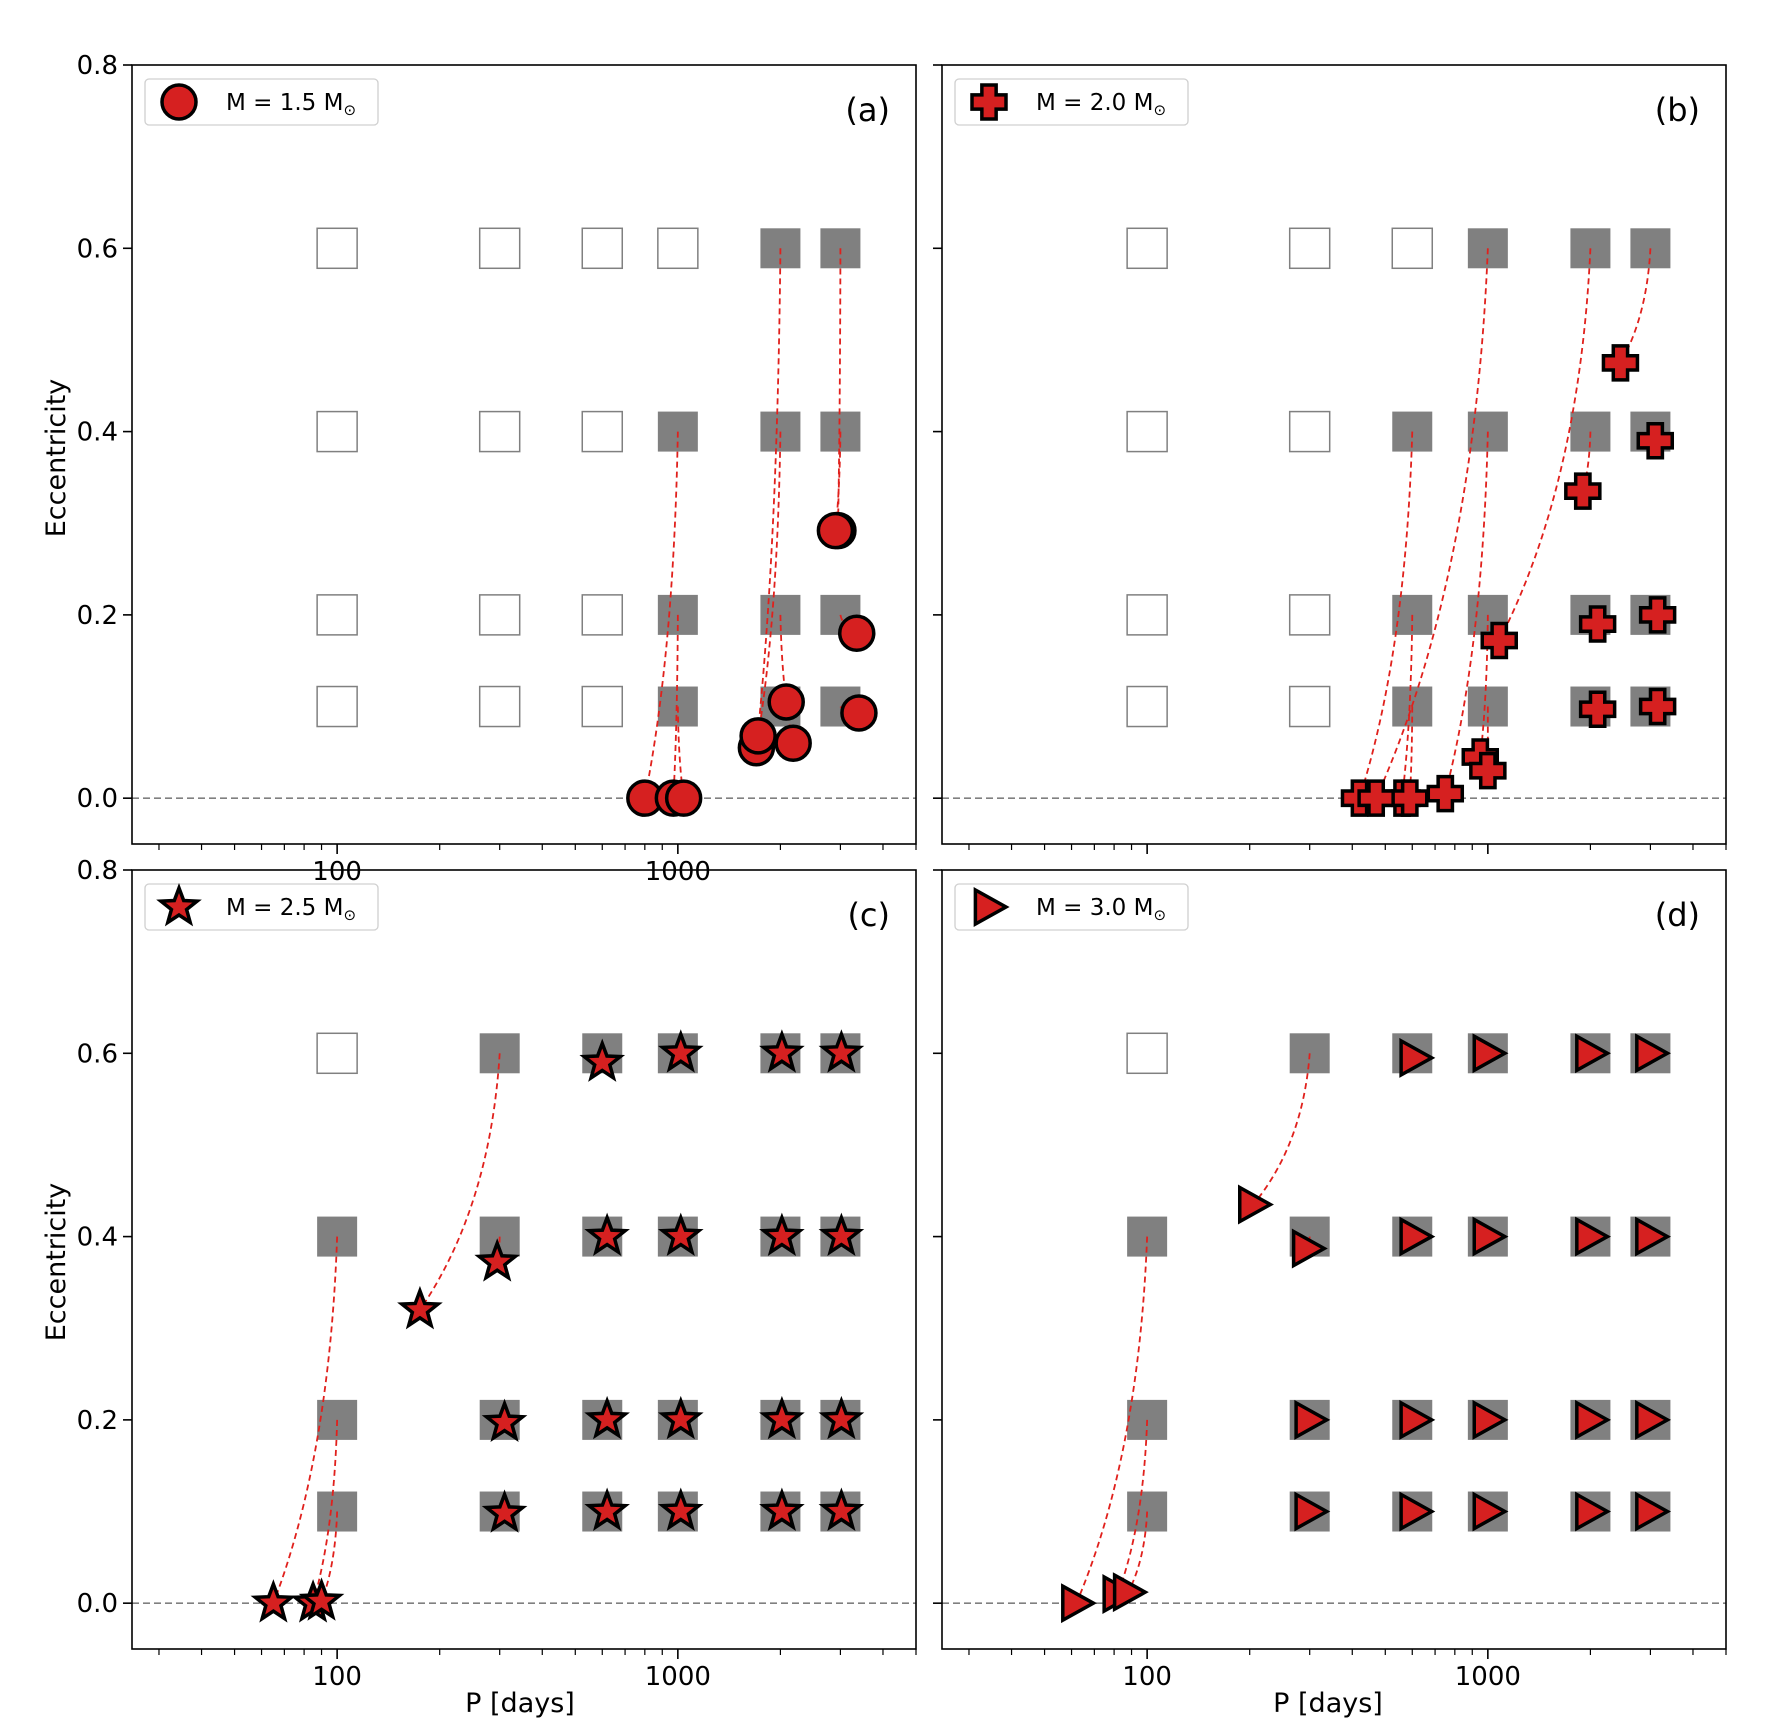 The height and width of the screenshot is (1721, 1767). What do you see at coordinates (867, 110) in the screenshot?
I see `panel-label: (a)` at bounding box center [867, 110].